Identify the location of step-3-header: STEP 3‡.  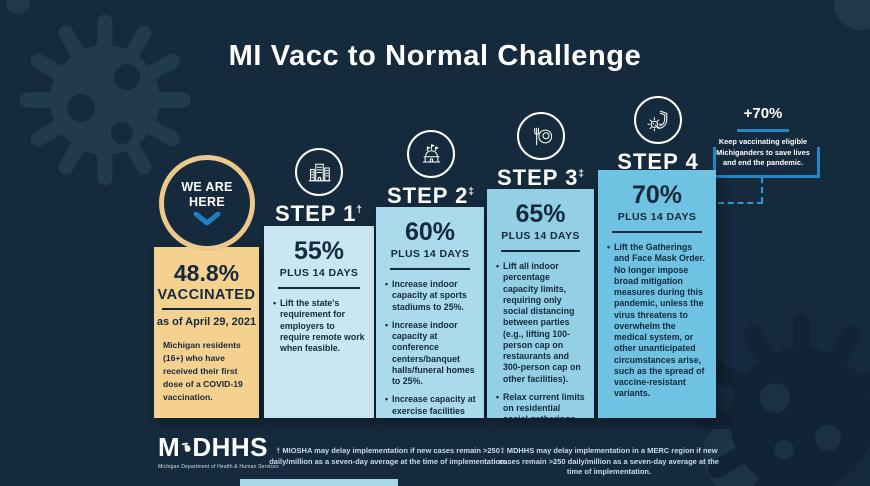
(541, 151).